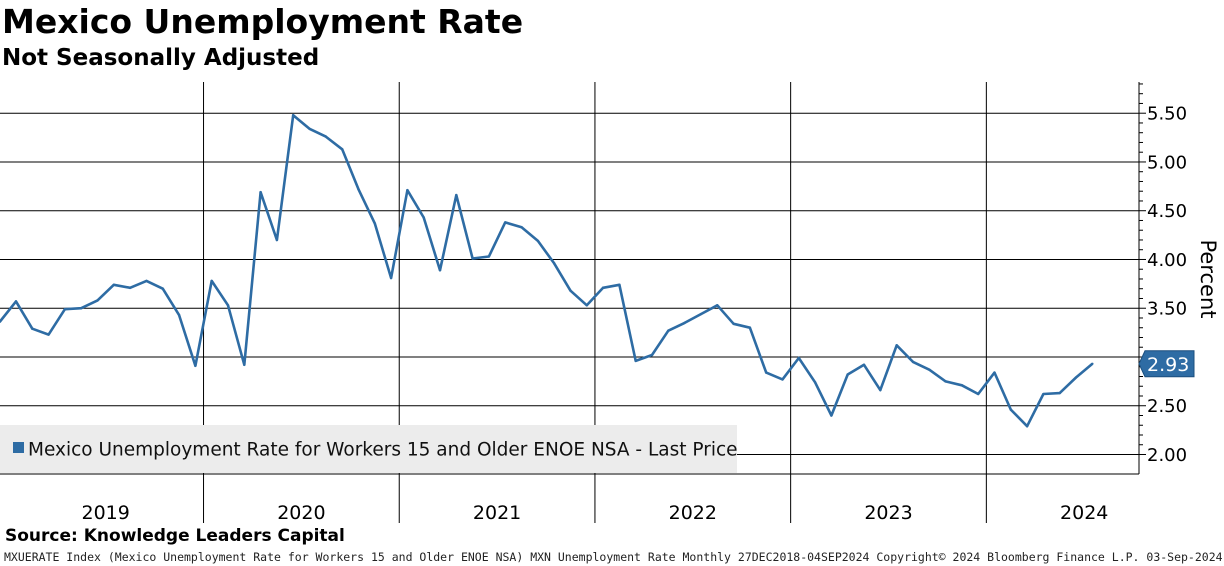  Describe the element at coordinates (161, 58) in the screenshot. I see `chart-subtitle: Not Seasonally Adjusted` at that location.